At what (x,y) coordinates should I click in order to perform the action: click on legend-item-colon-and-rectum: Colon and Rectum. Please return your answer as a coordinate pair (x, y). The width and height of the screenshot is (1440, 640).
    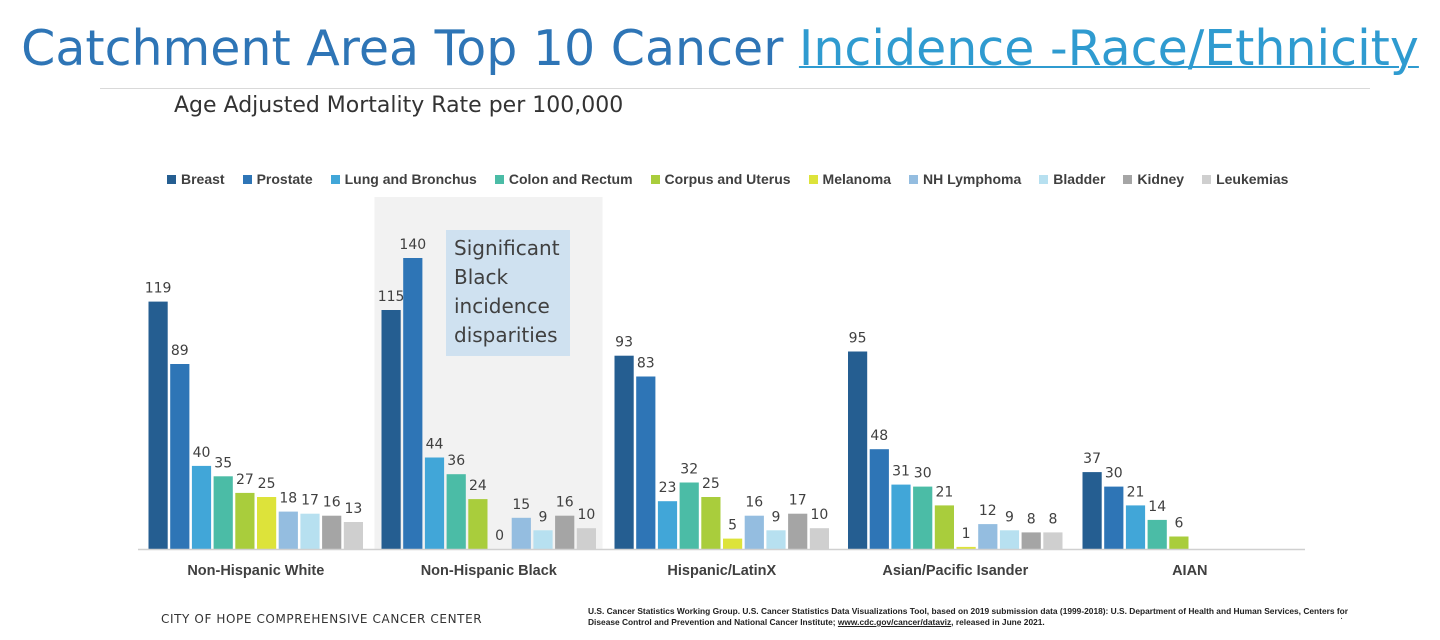
    Looking at the image, I should click on (563, 179).